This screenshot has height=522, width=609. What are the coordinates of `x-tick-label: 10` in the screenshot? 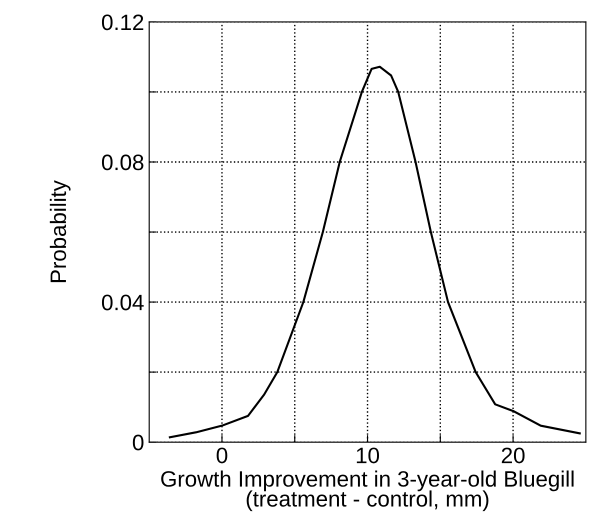 It's located at (368, 456).